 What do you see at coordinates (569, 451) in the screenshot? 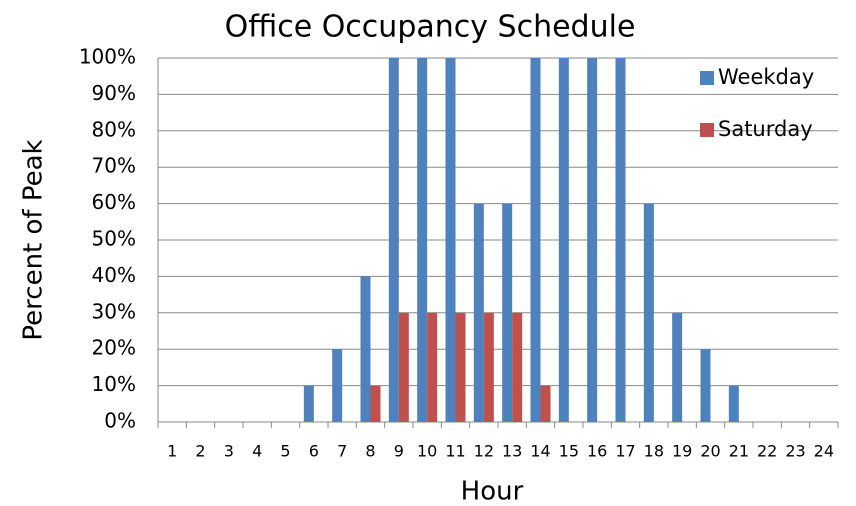
I see `x-tick-label: 15` at bounding box center [569, 451].